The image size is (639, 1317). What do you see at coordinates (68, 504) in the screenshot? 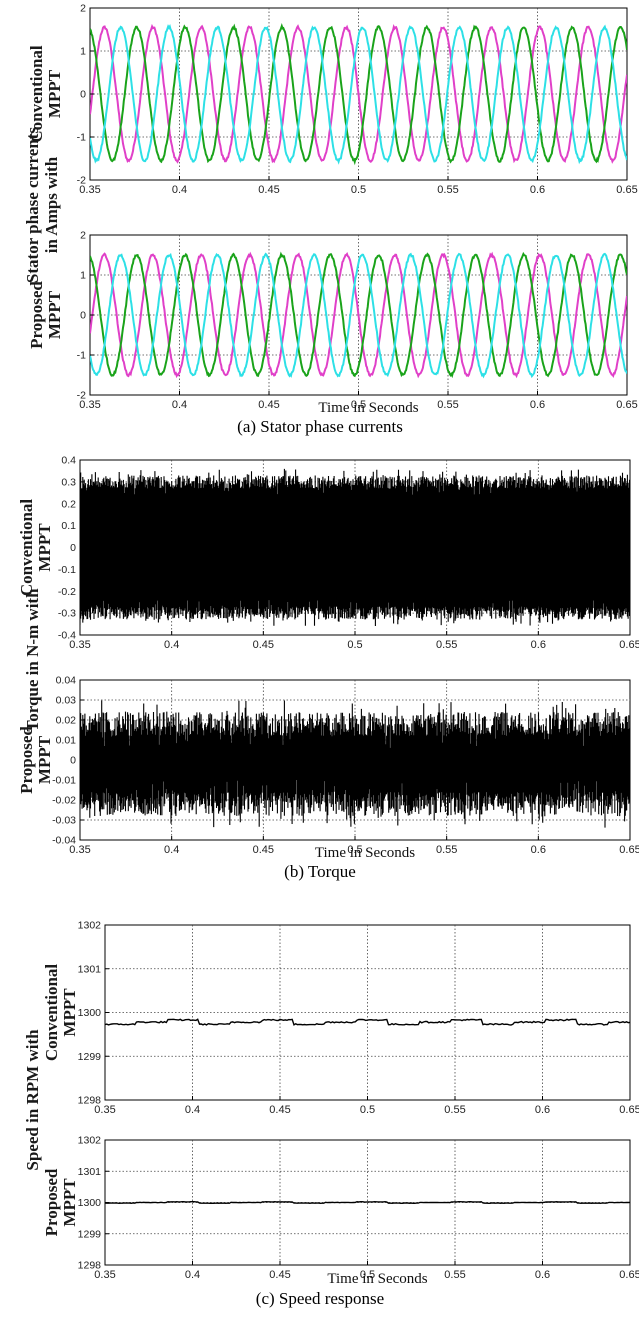
I see `y-tick-label: 0.2` at bounding box center [68, 504].